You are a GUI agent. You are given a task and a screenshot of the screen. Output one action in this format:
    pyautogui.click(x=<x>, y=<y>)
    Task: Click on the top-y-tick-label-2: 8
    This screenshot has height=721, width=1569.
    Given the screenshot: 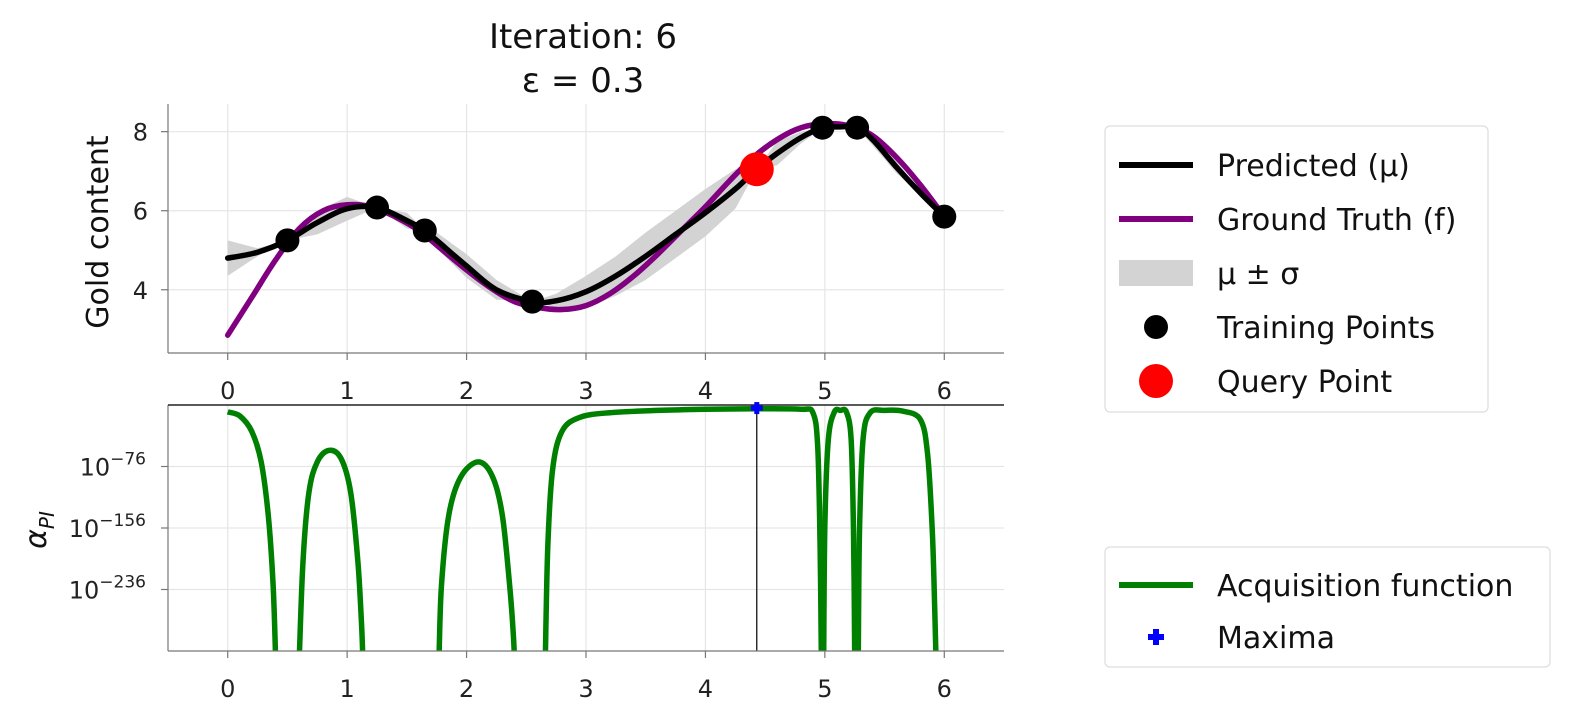 What is the action you would take?
    pyautogui.click(x=140, y=133)
    